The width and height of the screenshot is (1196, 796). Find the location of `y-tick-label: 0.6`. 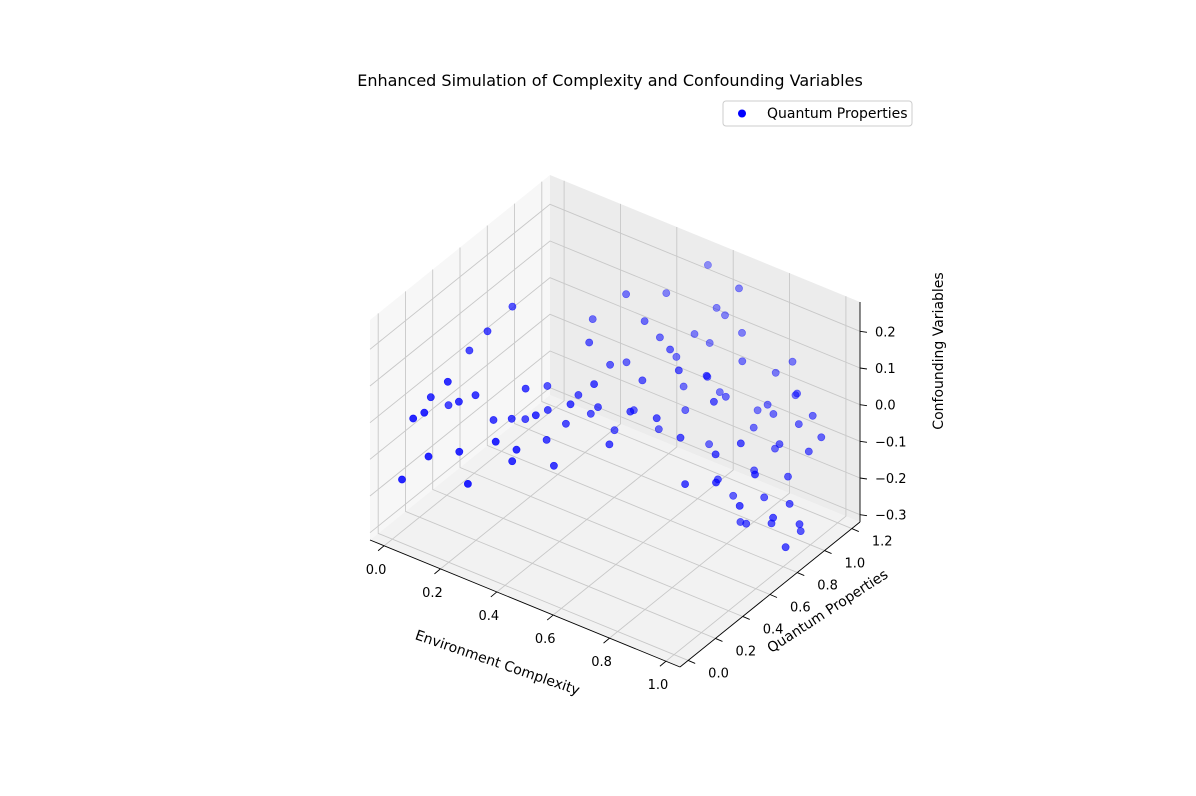

y-tick-label: 0.6 is located at coordinates (800, 608).